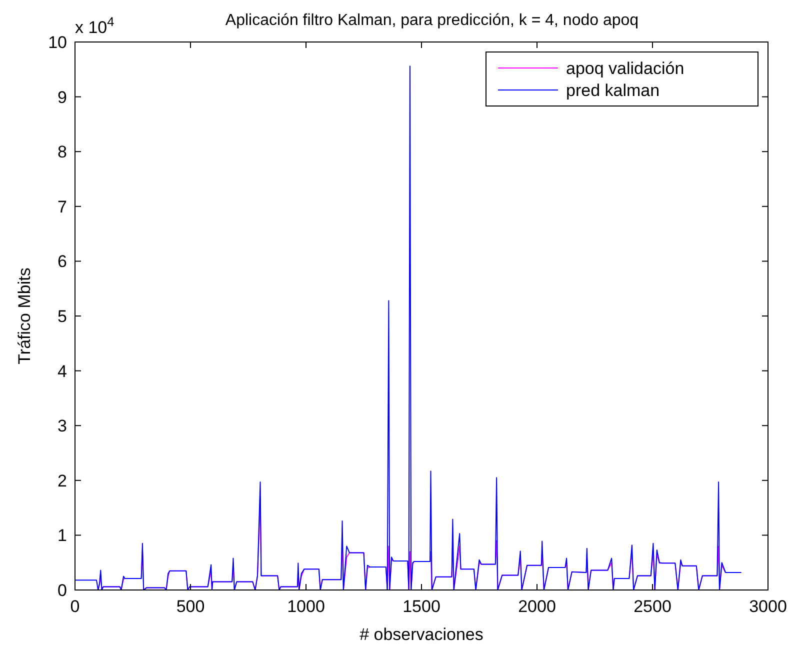 Image resolution: width=796 pixels, height=651 pixels. What do you see at coordinates (432, 20) in the screenshot?
I see `chart-title: Aplicación filtro Kalman, para predicción, k = 4, nodo apoq` at bounding box center [432, 20].